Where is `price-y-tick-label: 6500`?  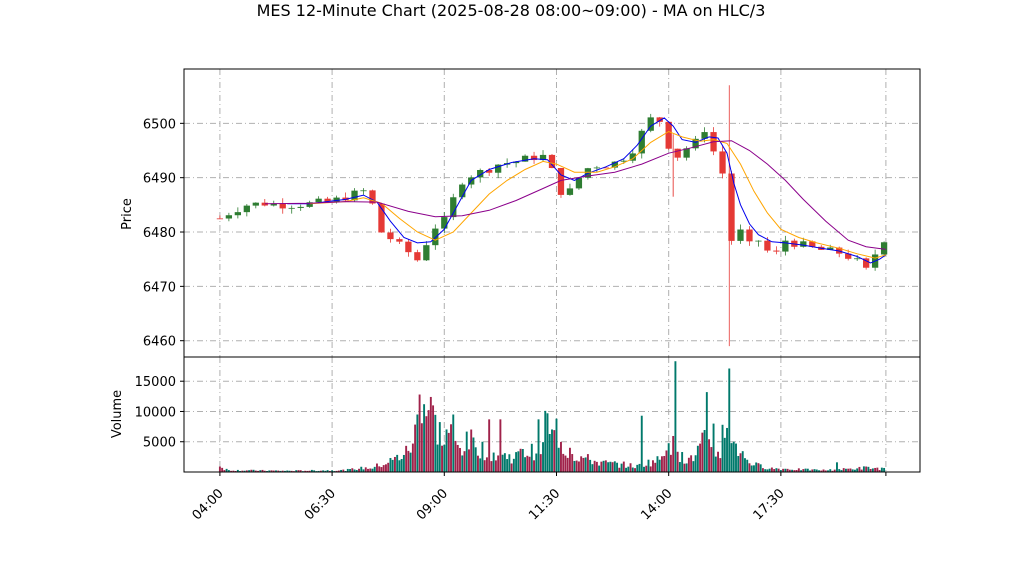 price-y-tick-label: 6500 is located at coordinates (159, 124).